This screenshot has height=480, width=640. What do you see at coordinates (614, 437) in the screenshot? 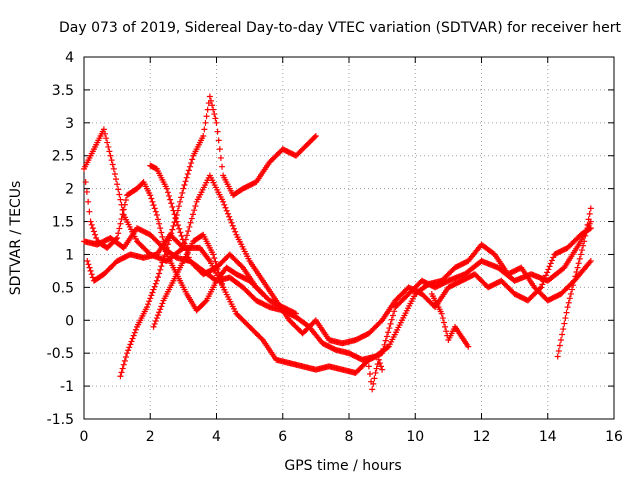
I see `x-tick-label: 16` at bounding box center [614, 437].